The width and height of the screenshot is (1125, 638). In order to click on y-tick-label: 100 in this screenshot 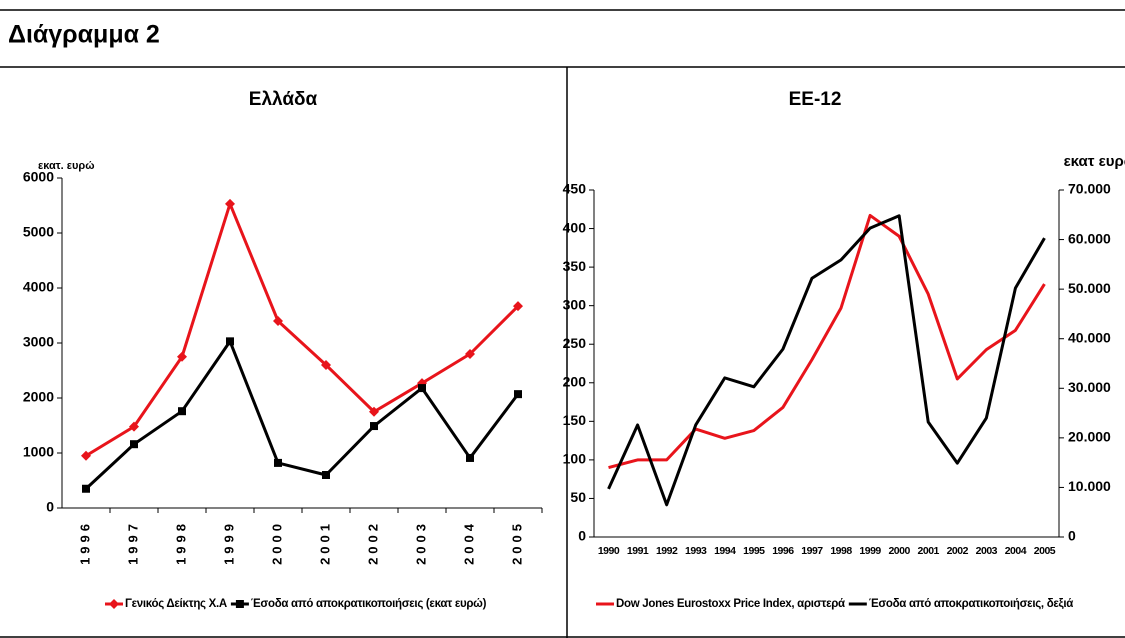, I will do `click(575, 459)`.